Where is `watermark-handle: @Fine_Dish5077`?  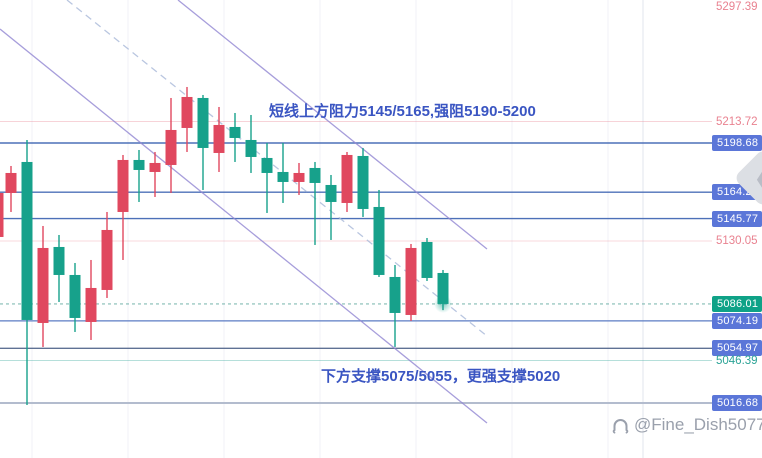
watermark-handle: @Fine_Dish5077 is located at coordinates (698, 424).